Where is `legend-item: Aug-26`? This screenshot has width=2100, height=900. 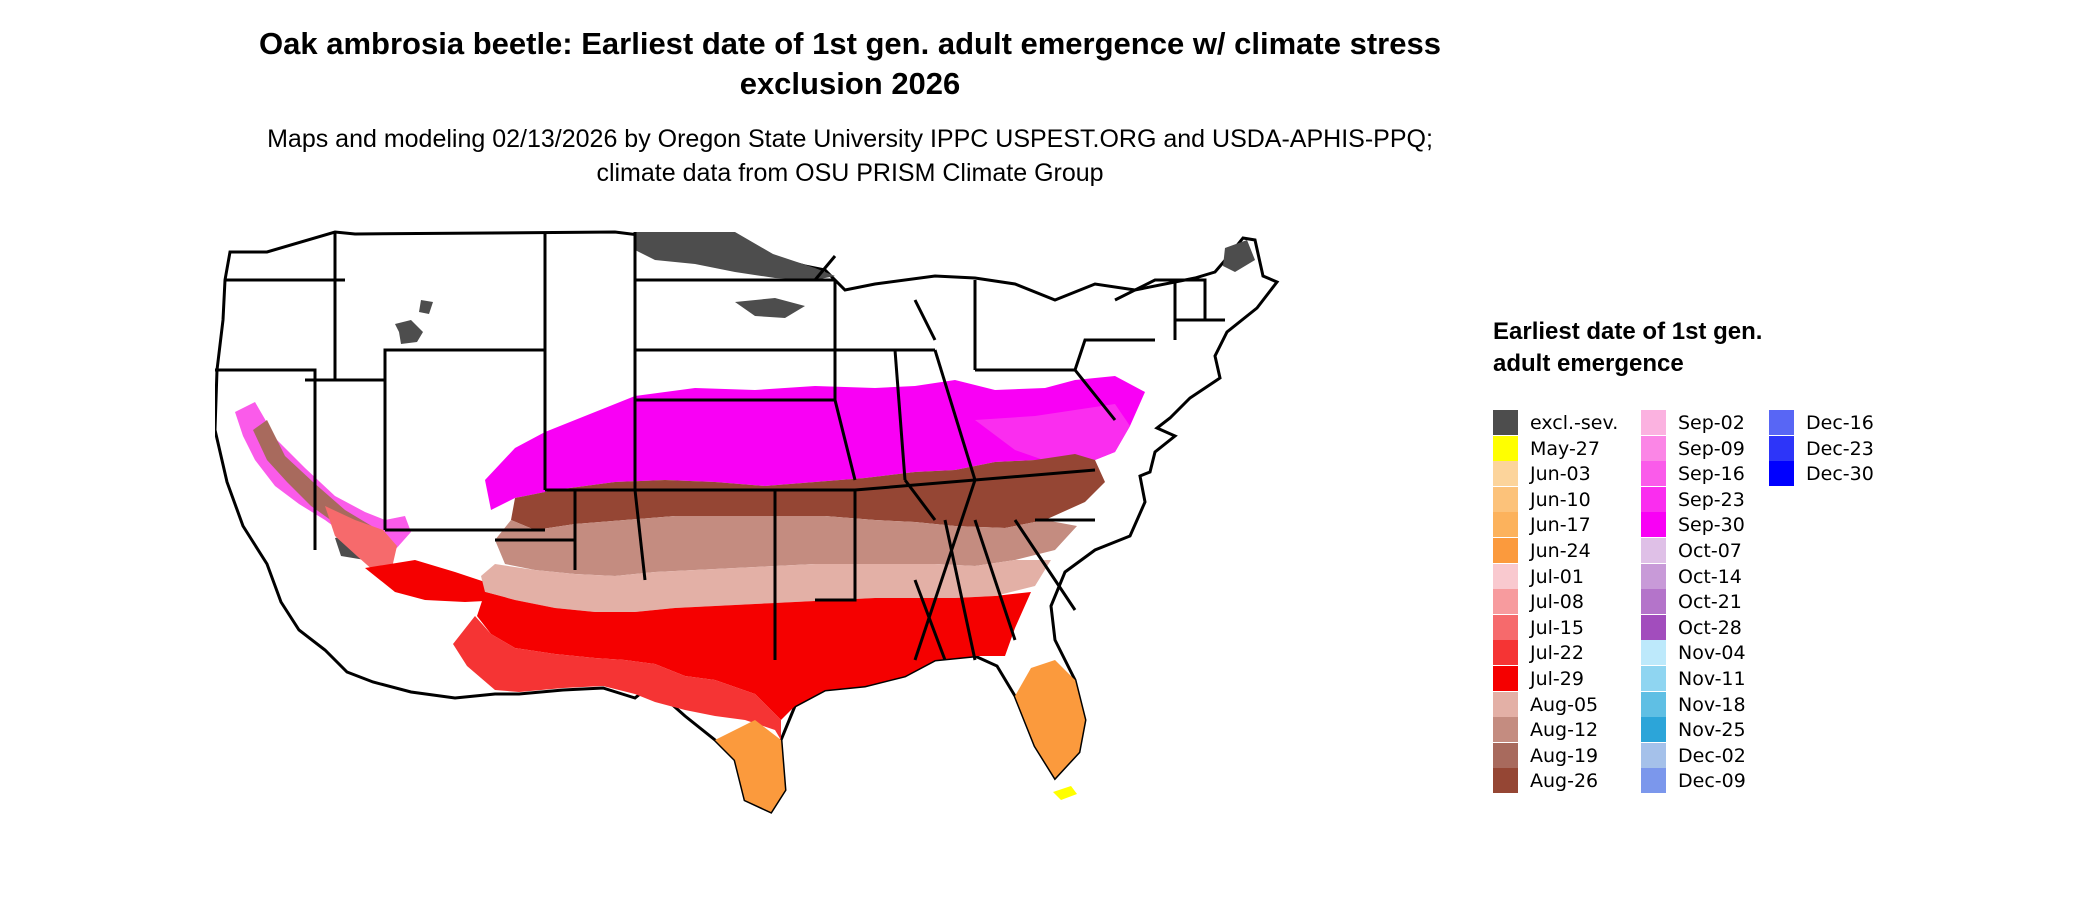 legend-item: Aug-26 is located at coordinates (1568, 781).